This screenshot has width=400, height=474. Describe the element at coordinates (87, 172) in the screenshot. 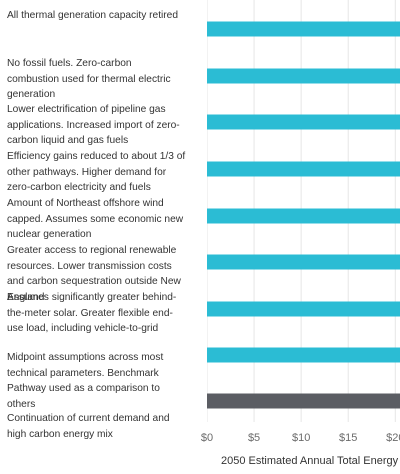

I see `category-label-line: other pathways. Higher demand for` at that location.